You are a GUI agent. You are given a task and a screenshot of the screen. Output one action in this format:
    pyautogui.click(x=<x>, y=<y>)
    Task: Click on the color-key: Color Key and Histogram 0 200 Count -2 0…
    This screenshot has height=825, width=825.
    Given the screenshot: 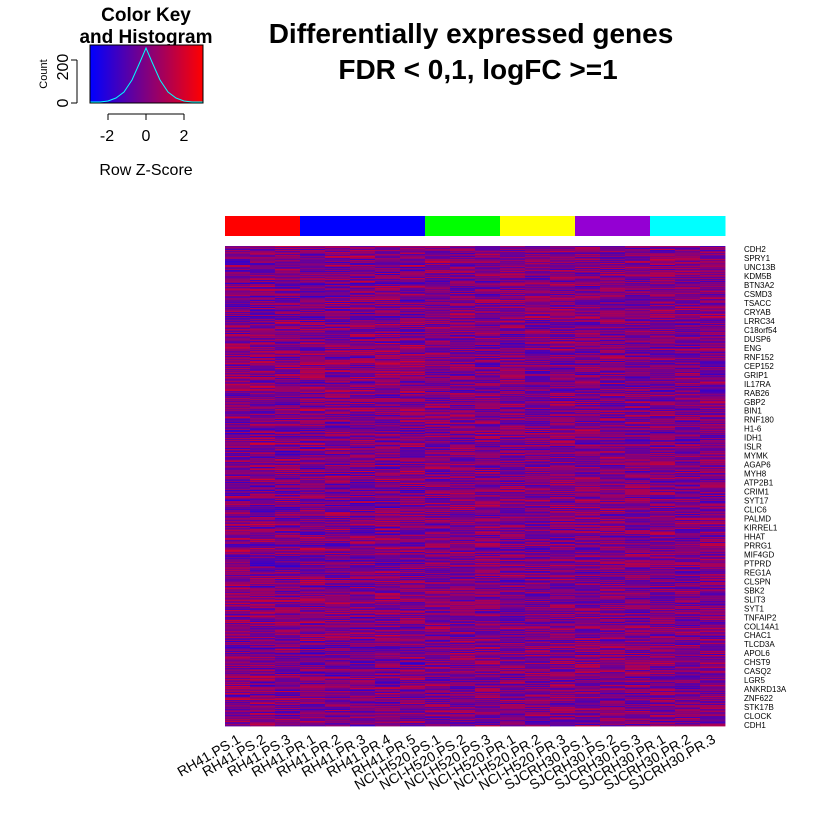 What is the action you would take?
    pyautogui.click(x=125, y=92)
    